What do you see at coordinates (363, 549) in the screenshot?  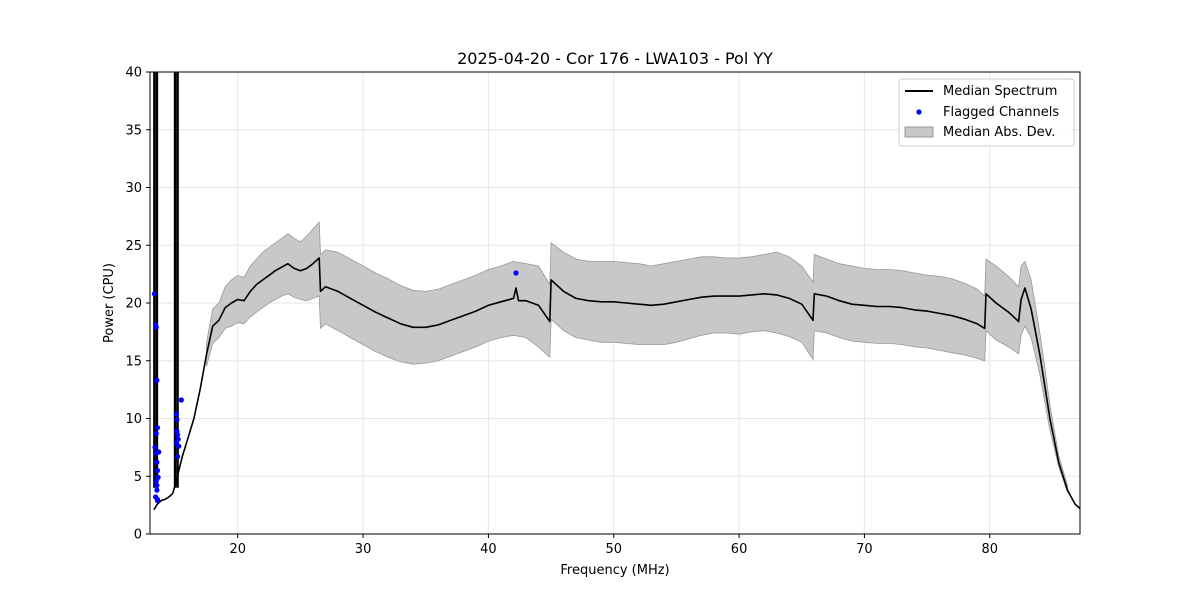 I see `x-tick-label: 30` at bounding box center [363, 549].